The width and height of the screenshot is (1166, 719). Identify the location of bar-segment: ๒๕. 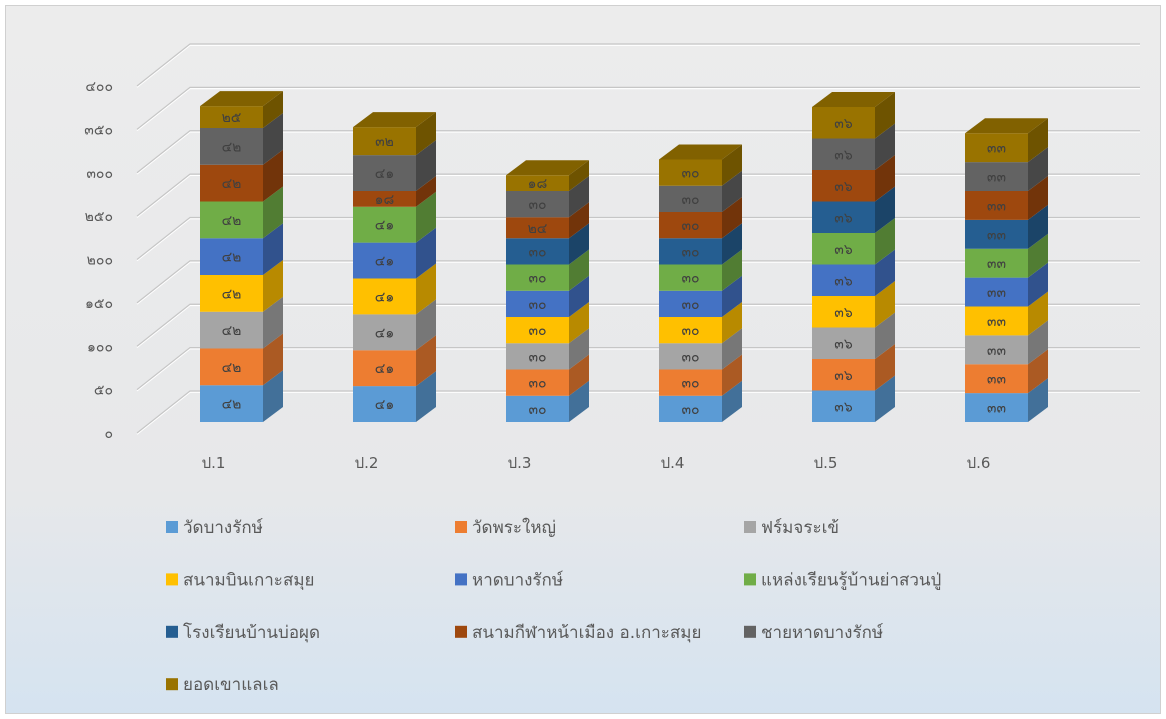
(241, 109).